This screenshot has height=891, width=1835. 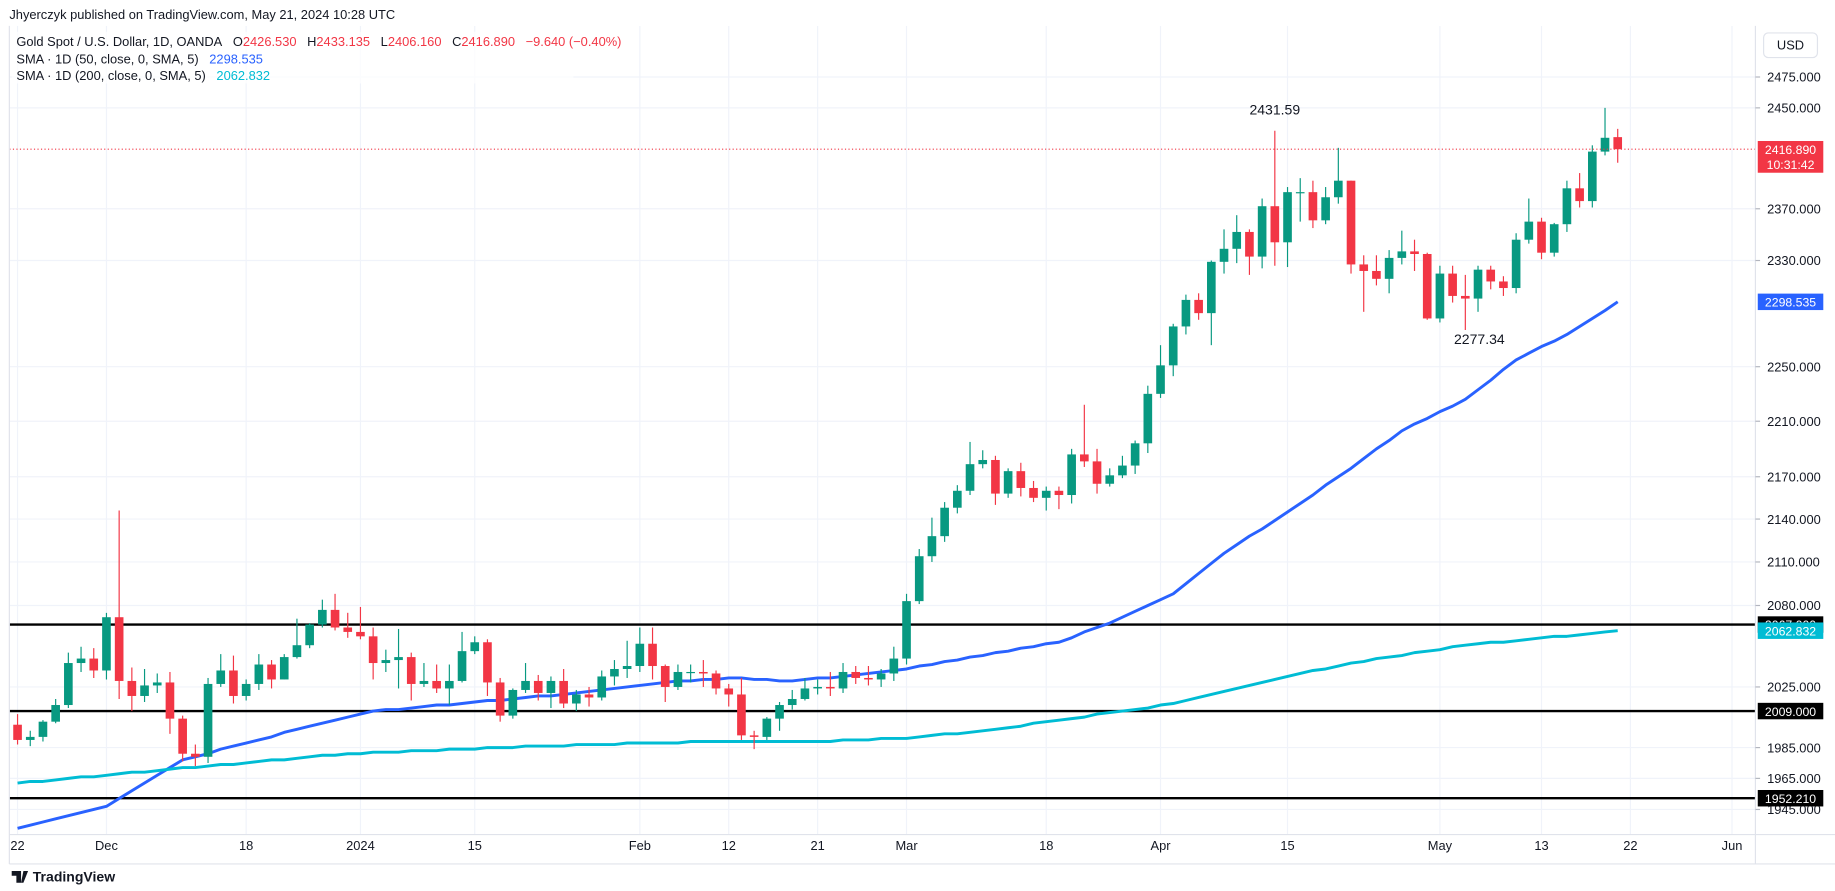 I want to click on ohlc-key: C, so click(x=456, y=41).